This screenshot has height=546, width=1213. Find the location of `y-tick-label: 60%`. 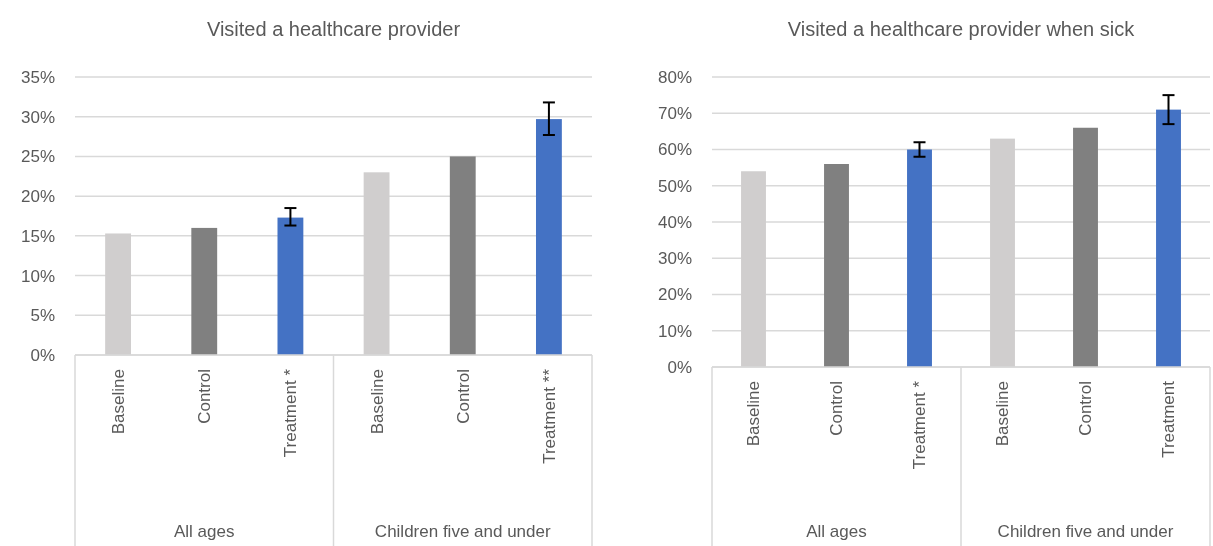

y-tick-label: 60% is located at coordinates (674, 150).